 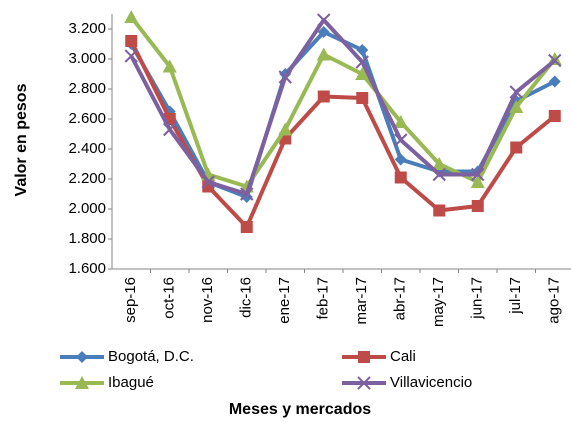 I want to click on x-tick-label: ene-17, so click(x=284, y=300).